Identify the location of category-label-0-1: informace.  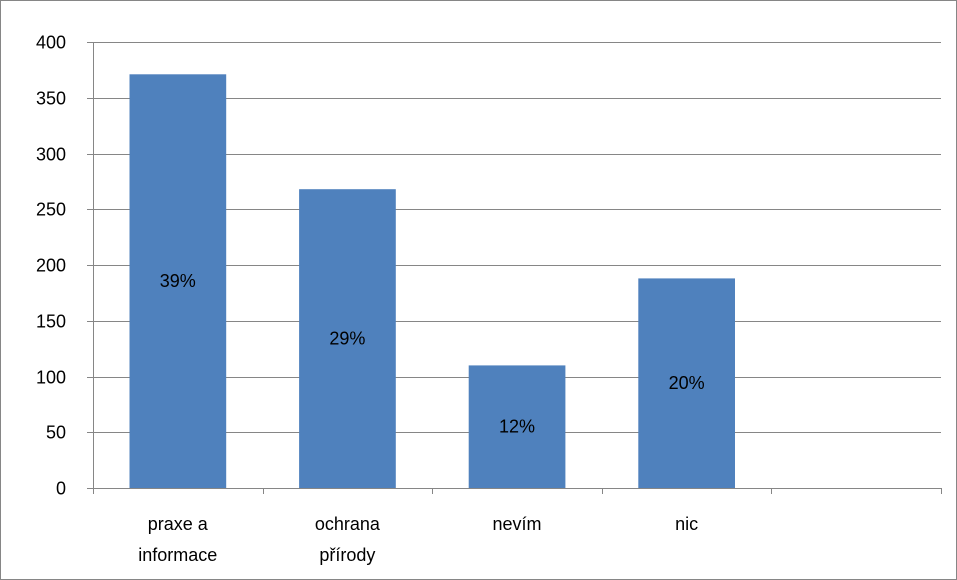
(177, 555).